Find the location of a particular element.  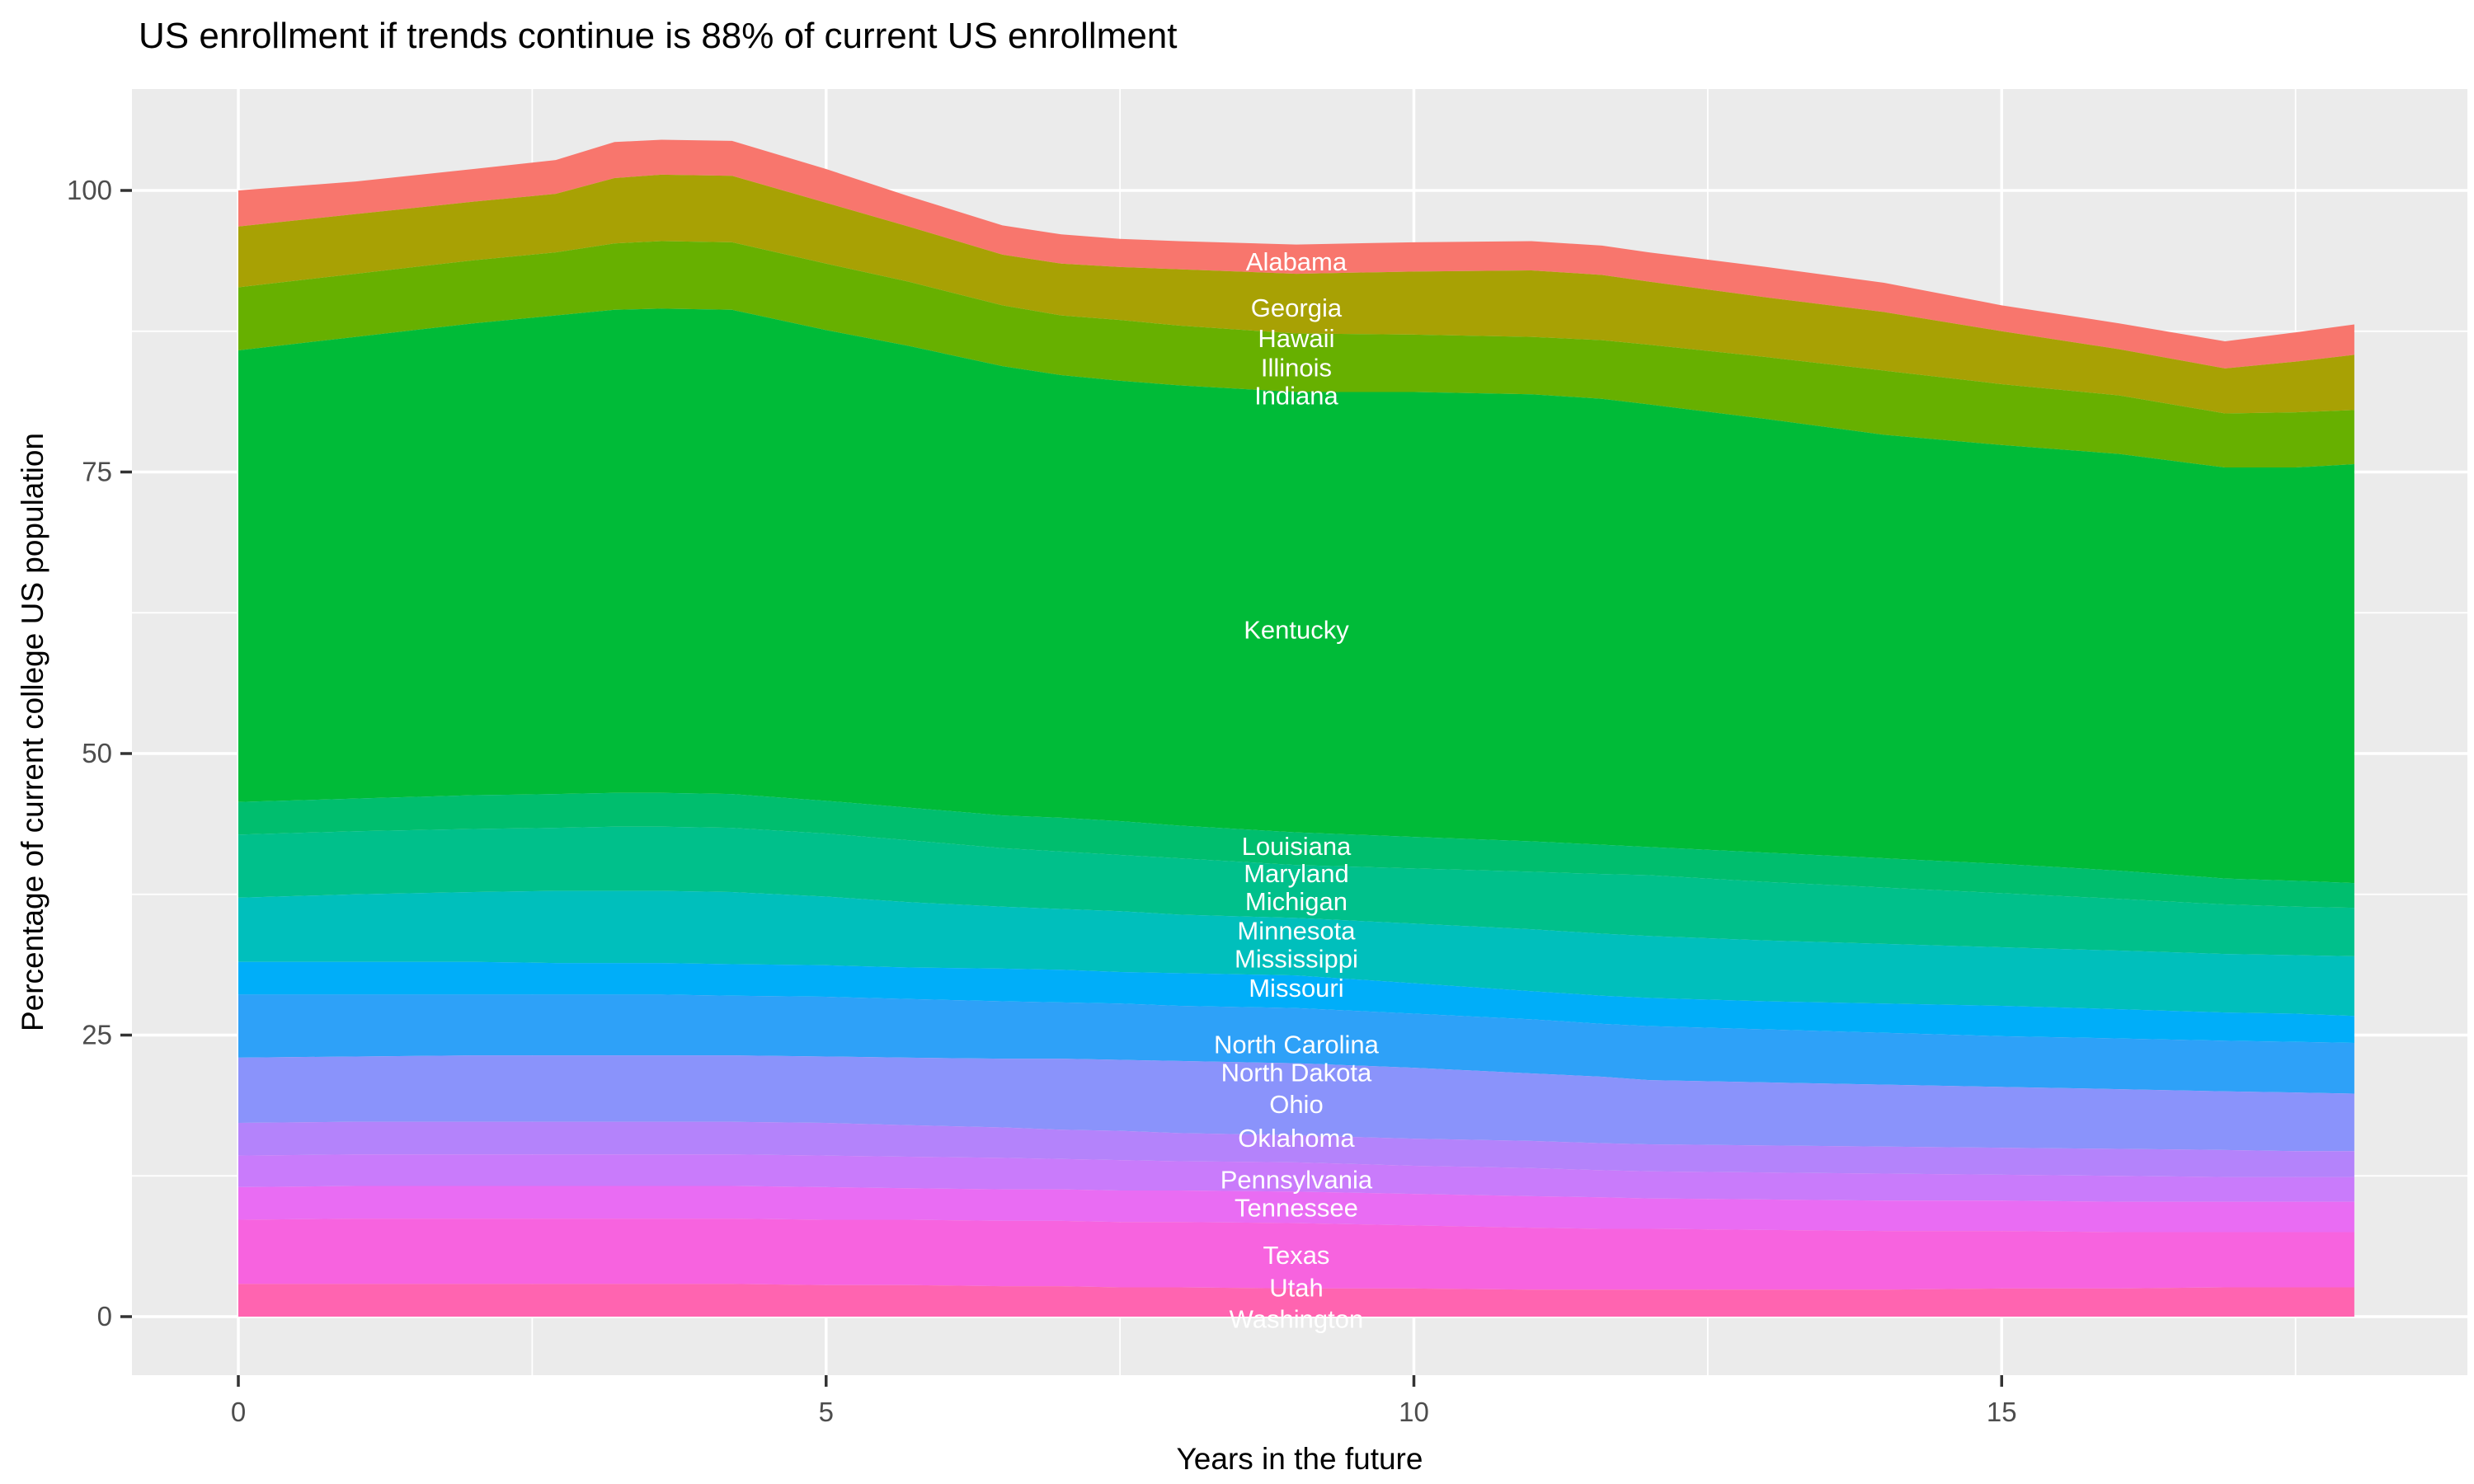

x-tick-label: 10 is located at coordinates (1414, 1412).